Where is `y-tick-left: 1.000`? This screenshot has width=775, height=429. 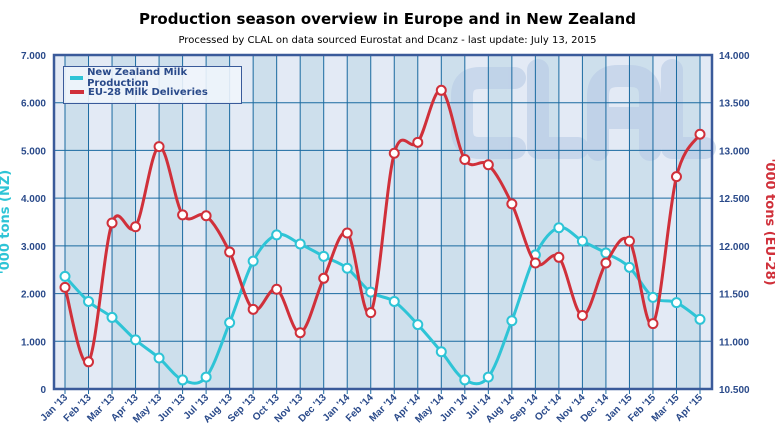
y-tick-left: 1.000 is located at coordinates (33, 342).